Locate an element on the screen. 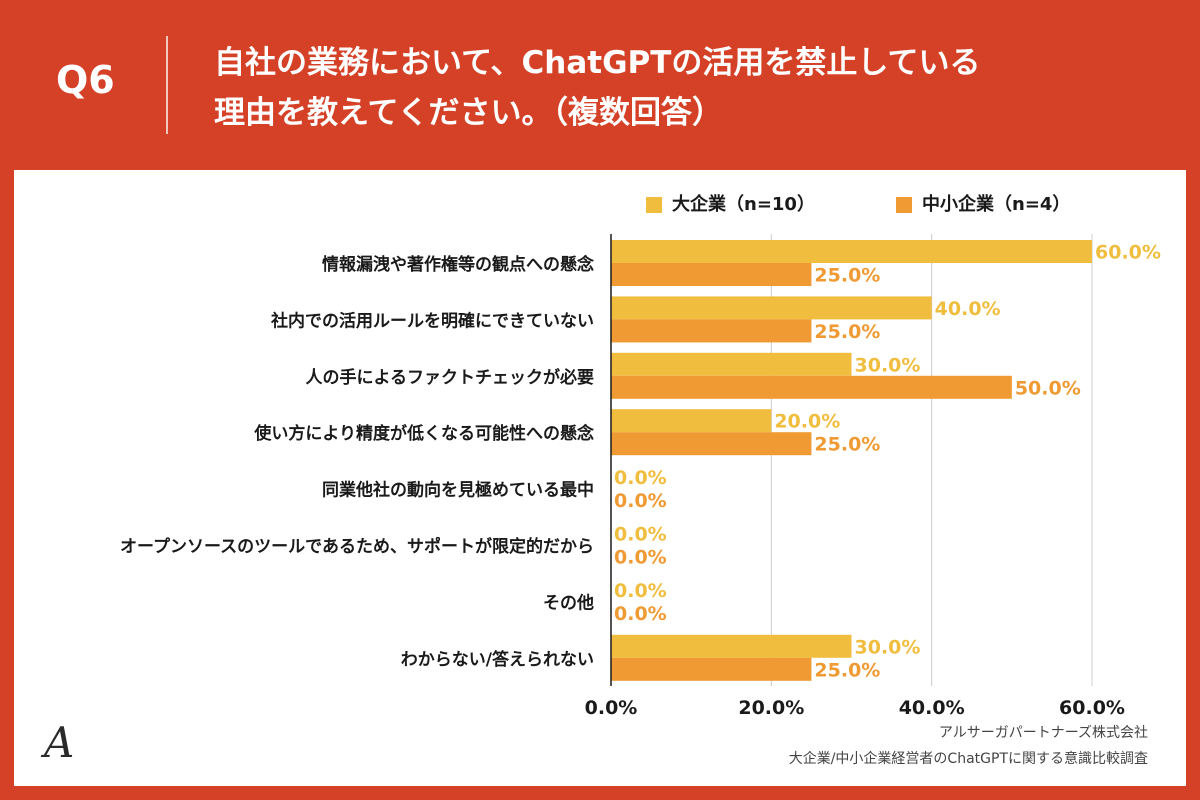 This screenshot has width=1200, height=800. category-label: 使い方により精度が低くなる可能性への懸念 is located at coordinates (423, 433).